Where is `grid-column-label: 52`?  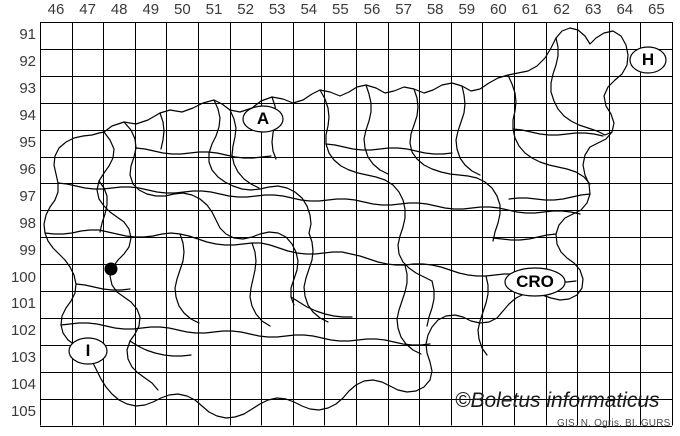
grid-column-label: 52 is located at coordinates (245, 9).